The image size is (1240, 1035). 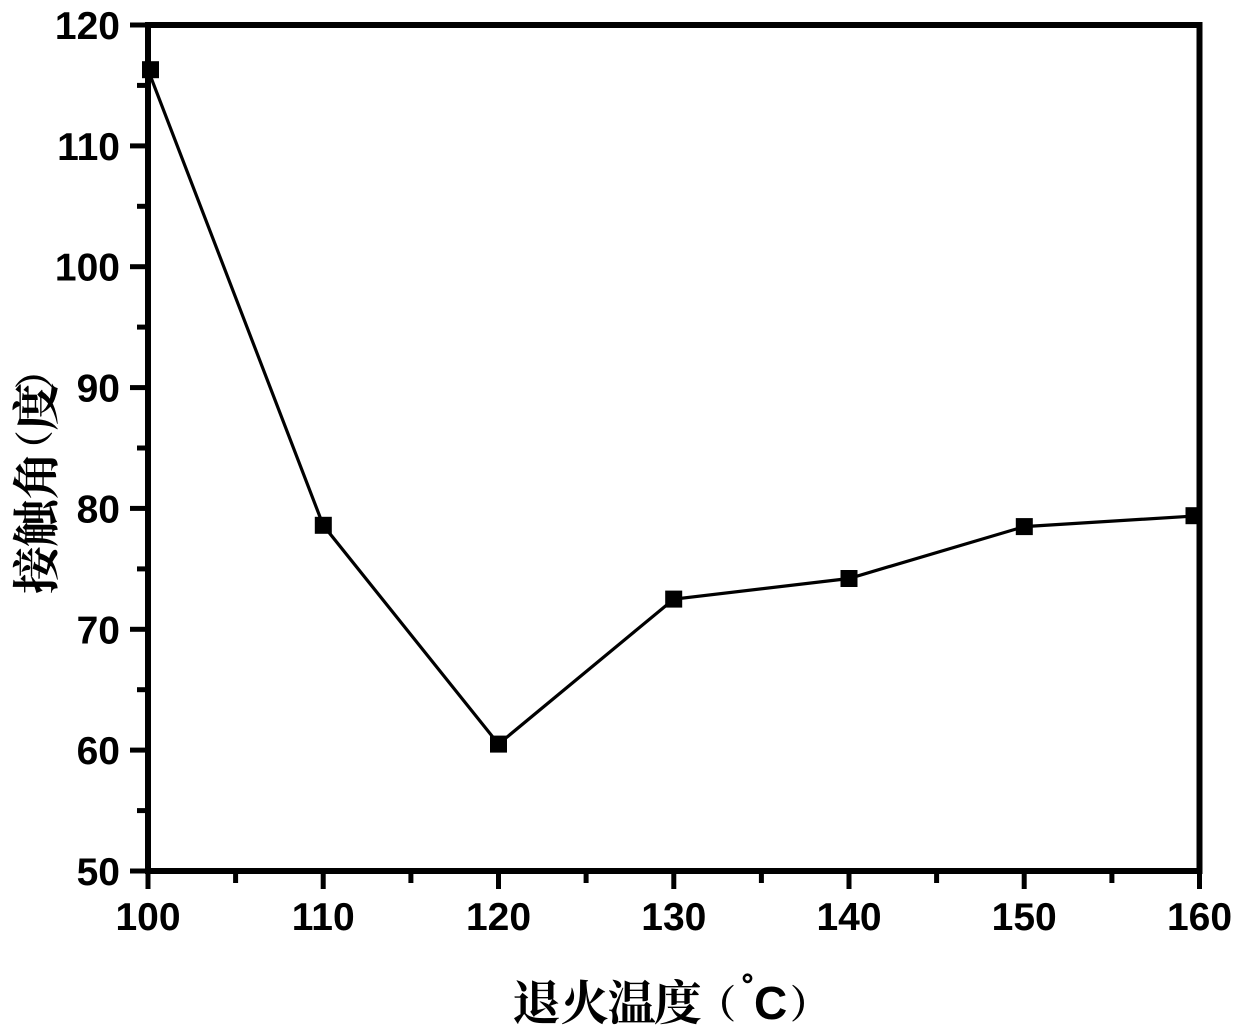 What do you see at coordinates (848, 917) in the screenshot?
I see `svg-text: 140` at bounding box center [848, 917].